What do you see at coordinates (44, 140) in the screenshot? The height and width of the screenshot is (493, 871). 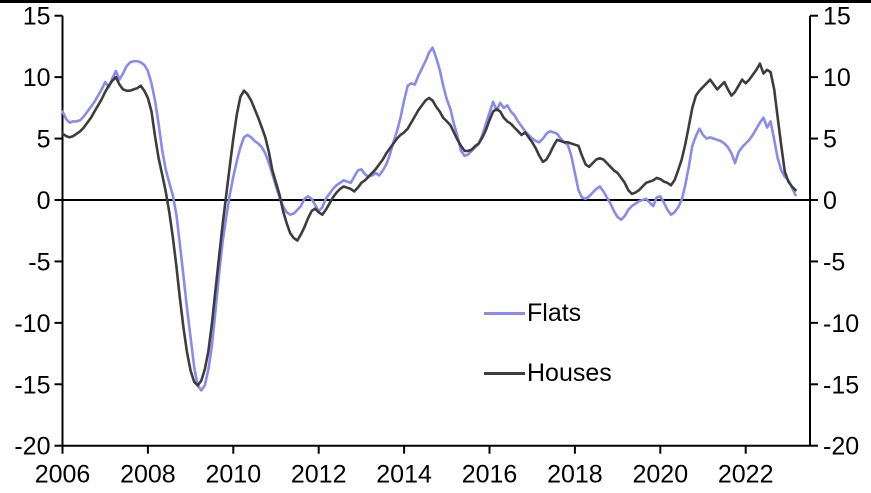 I see `y-axis-tick-label-left: 5` at bounding box center [44, 140].